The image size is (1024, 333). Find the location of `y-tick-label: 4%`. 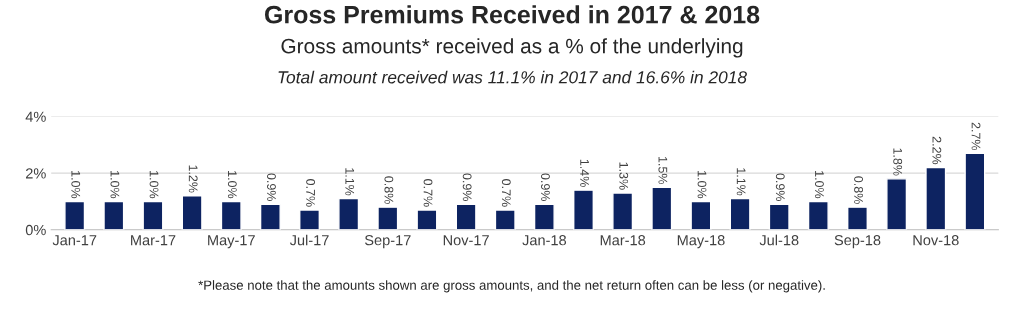

y-tick-label: 4% is located at coordinates (35, 116).